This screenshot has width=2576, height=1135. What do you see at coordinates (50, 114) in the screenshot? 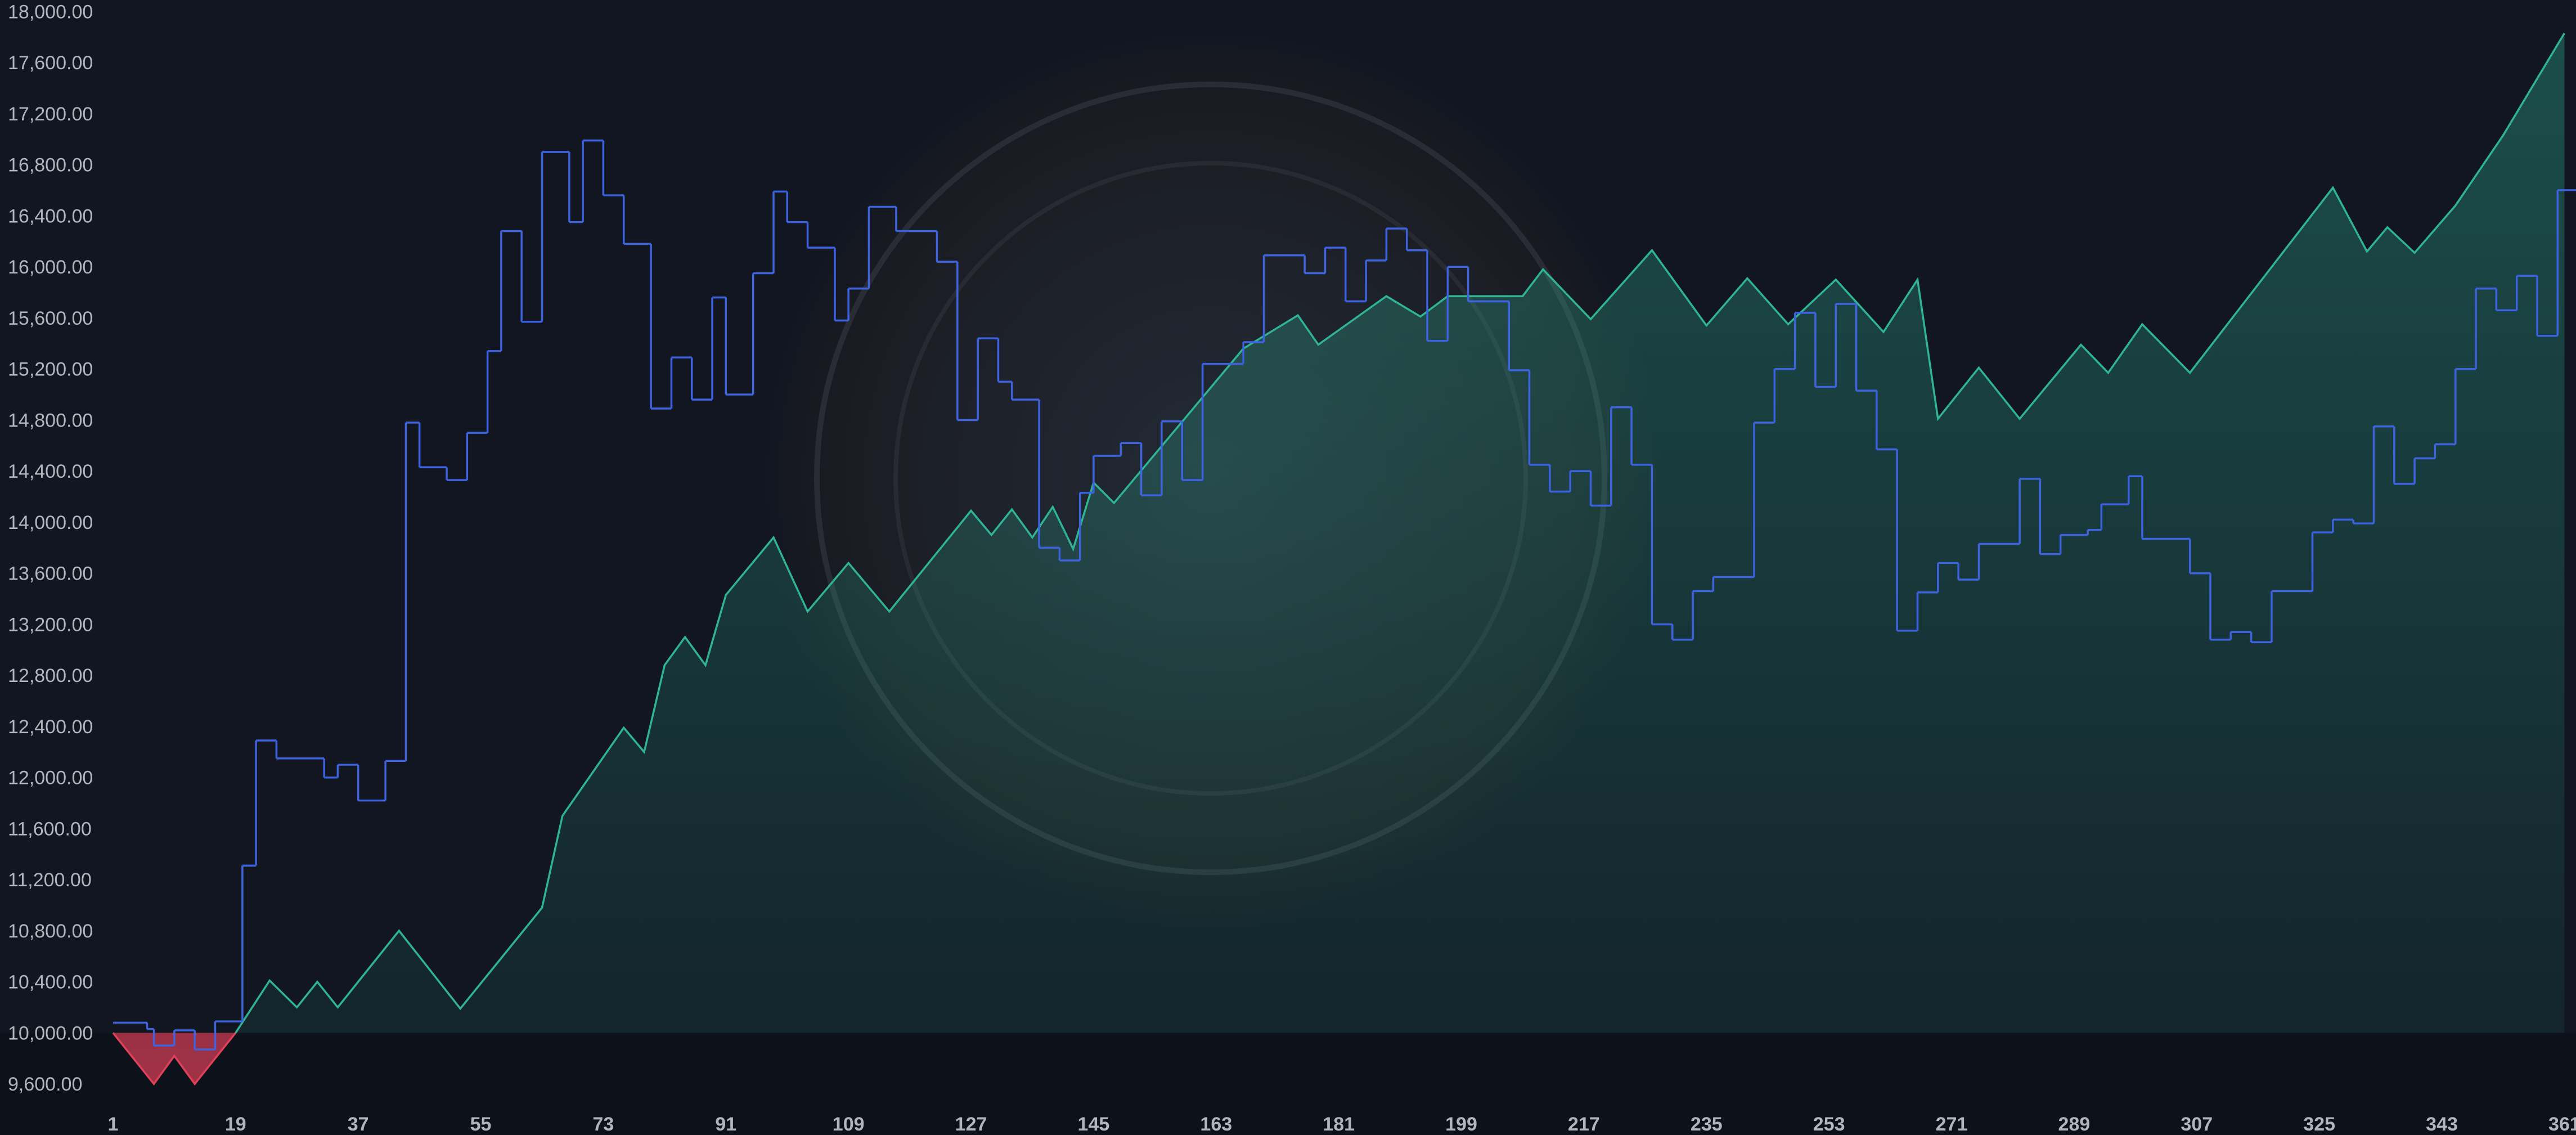
I see `y-tick-label: 17,200.00` at bounding box center [50, 114].